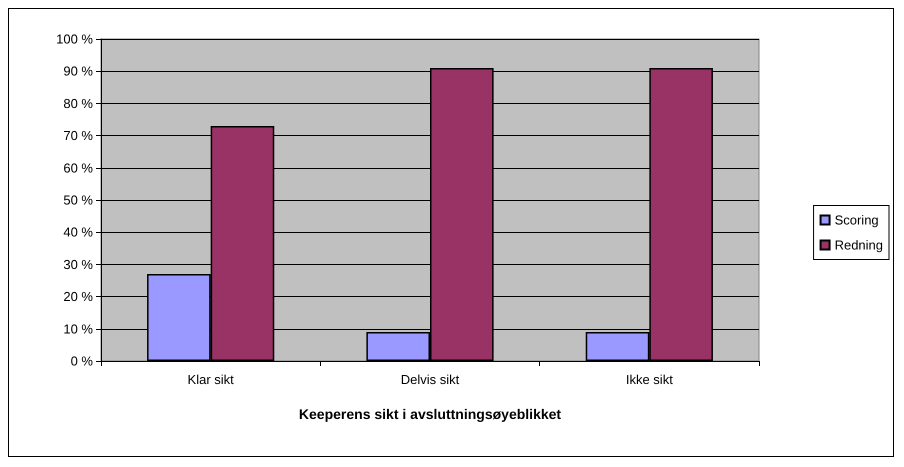  What do you see at coordinates (78, 296) in the screenshot?
I see `y-tick-label: 20 %` at bounding box center [78, 296].